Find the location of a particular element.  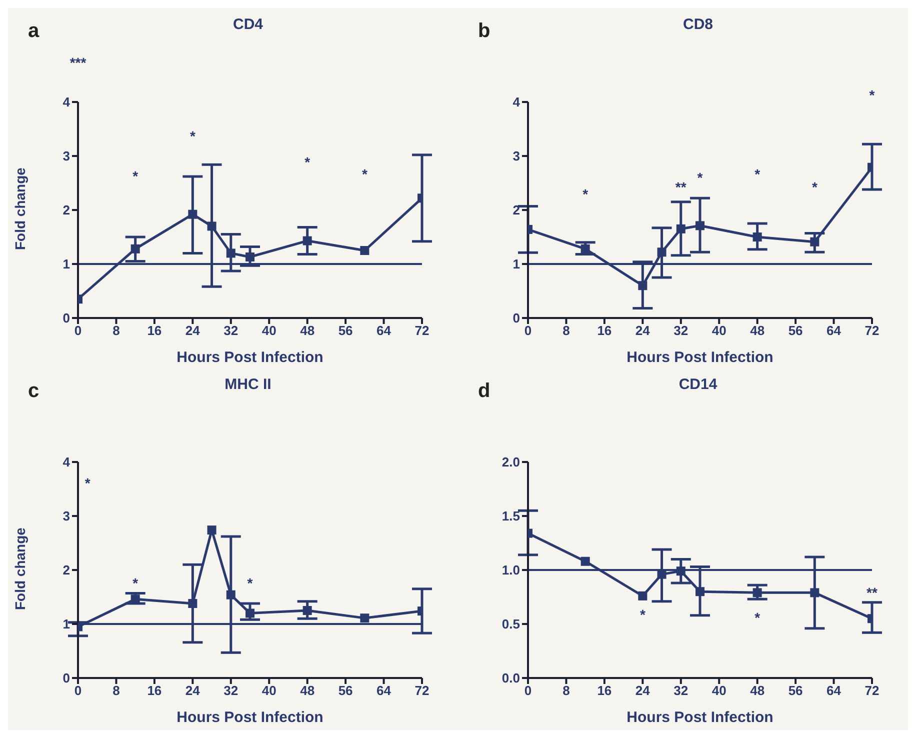

y-tick-label: 0.0 is located at coordinates (511, 678).